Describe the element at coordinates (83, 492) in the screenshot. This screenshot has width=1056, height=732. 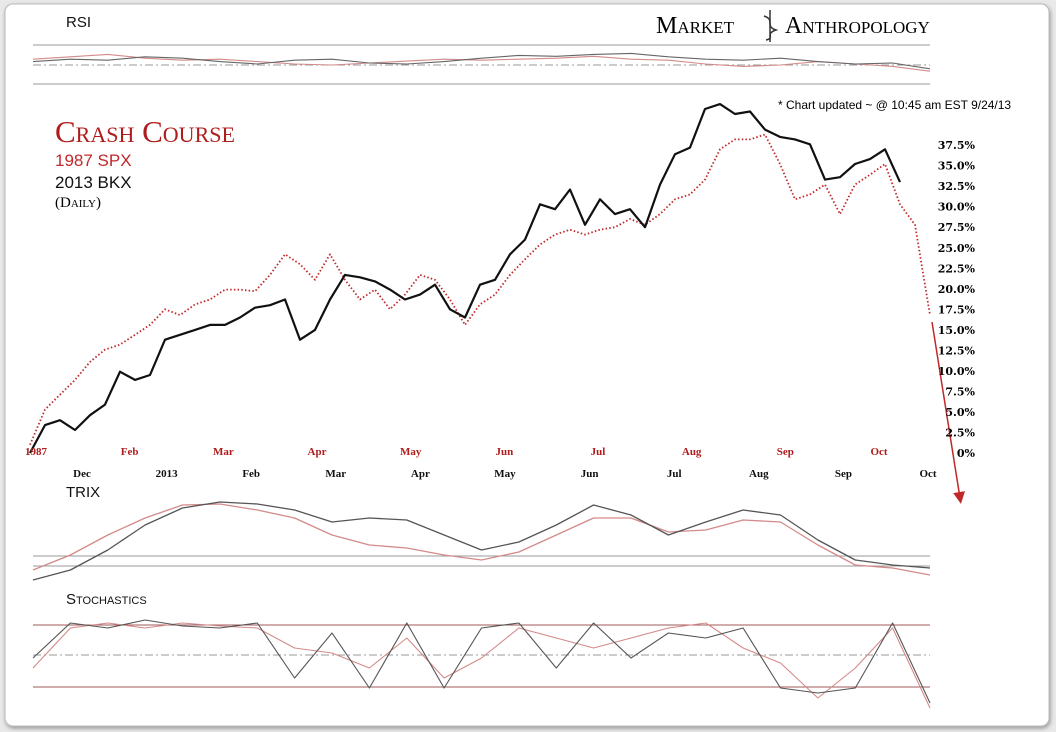
I see `panel-title: TRIX` at that location.